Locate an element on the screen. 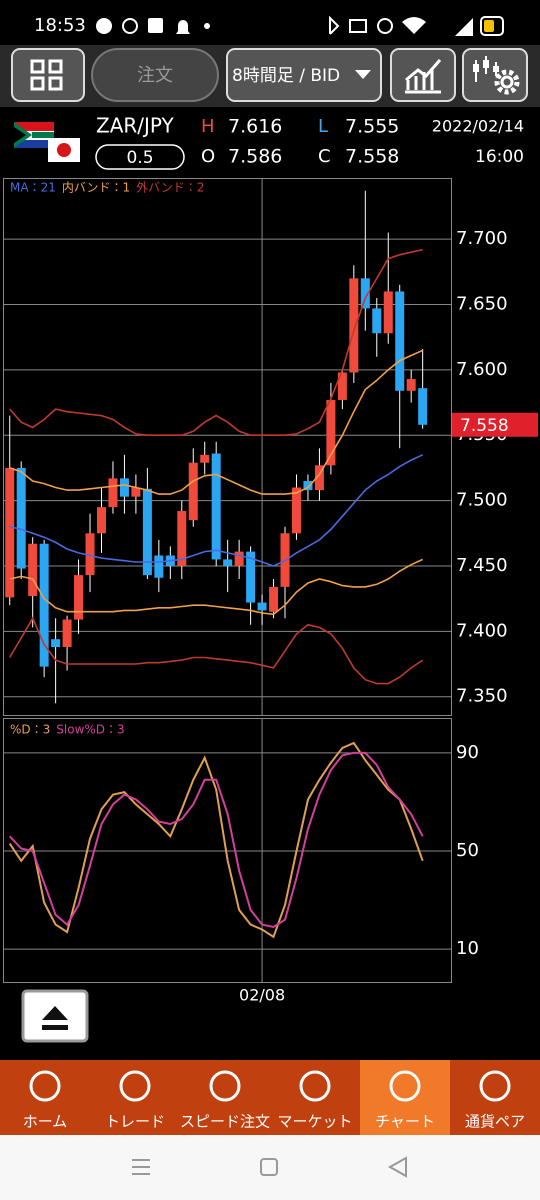 This screenshot has height=1200, width=540. high-label: H is located at coordinates (208, 126).